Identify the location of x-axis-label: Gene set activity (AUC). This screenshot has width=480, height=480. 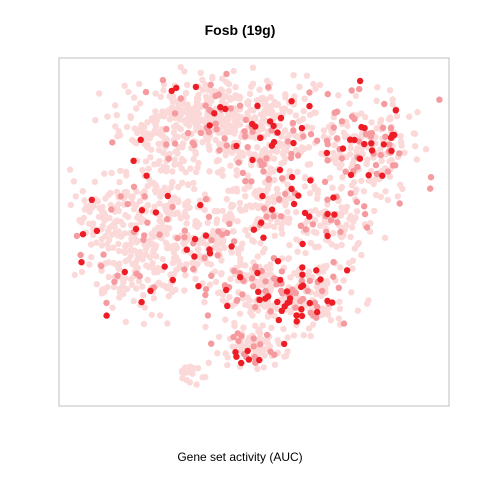
(240, 457).